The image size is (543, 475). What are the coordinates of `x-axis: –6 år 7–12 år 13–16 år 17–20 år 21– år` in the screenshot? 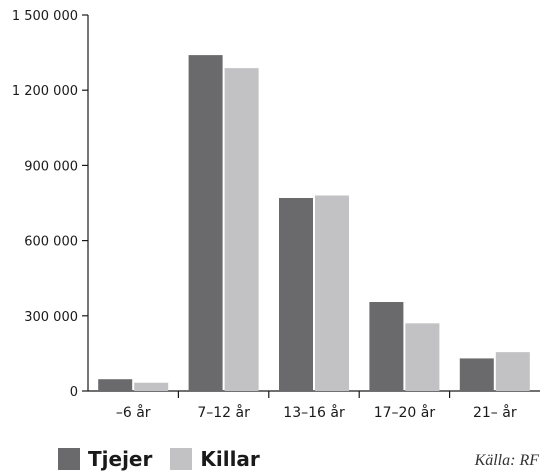 It's located at (314, 405).